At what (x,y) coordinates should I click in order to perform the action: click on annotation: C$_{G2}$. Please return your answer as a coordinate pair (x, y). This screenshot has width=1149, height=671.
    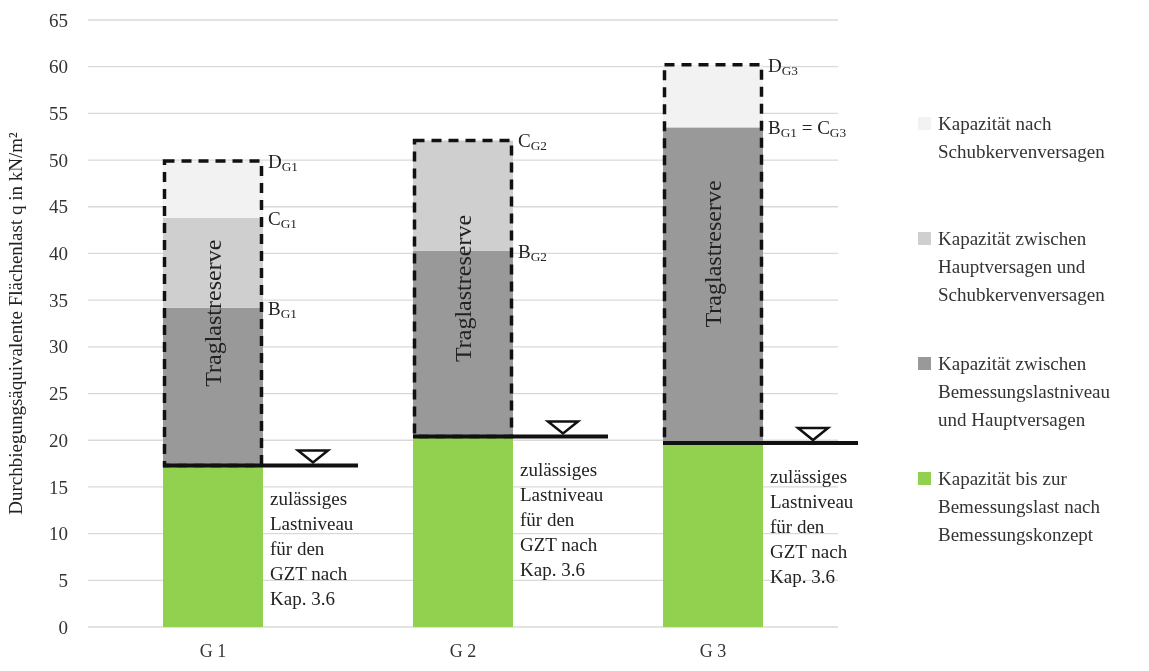
    Looking at the image, I should click on (532, 142).